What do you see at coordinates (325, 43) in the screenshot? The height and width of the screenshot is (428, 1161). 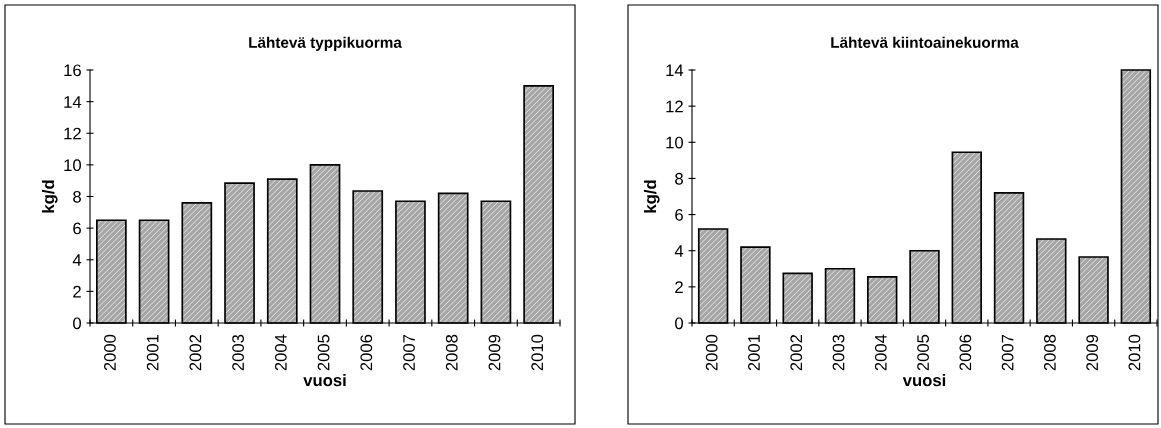 I see `chart-title: Lähtevä typpikuorma` at bounding box center [325, 43].